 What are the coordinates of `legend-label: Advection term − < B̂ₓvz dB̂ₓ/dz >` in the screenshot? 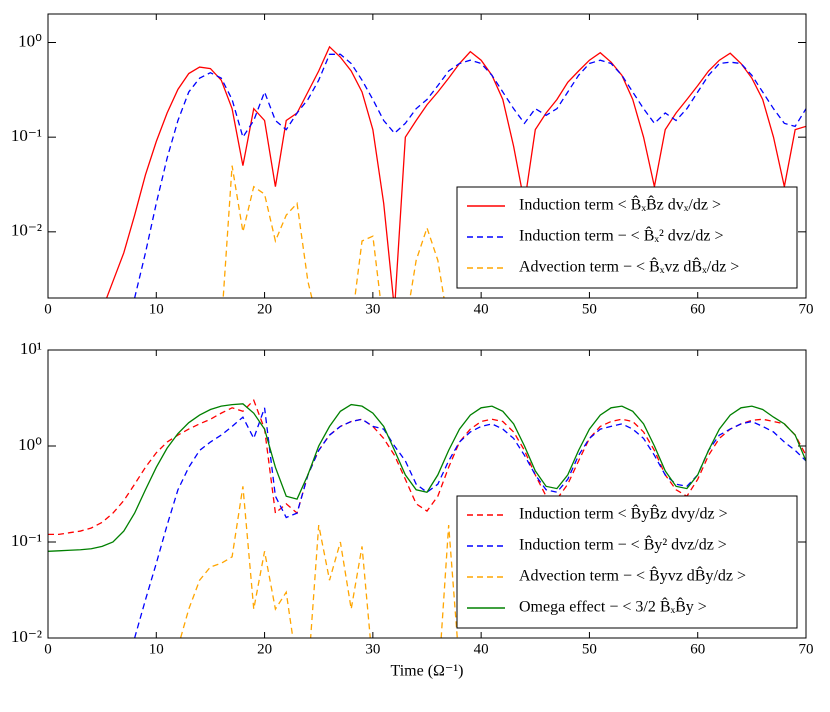 It's located at (629, 266).